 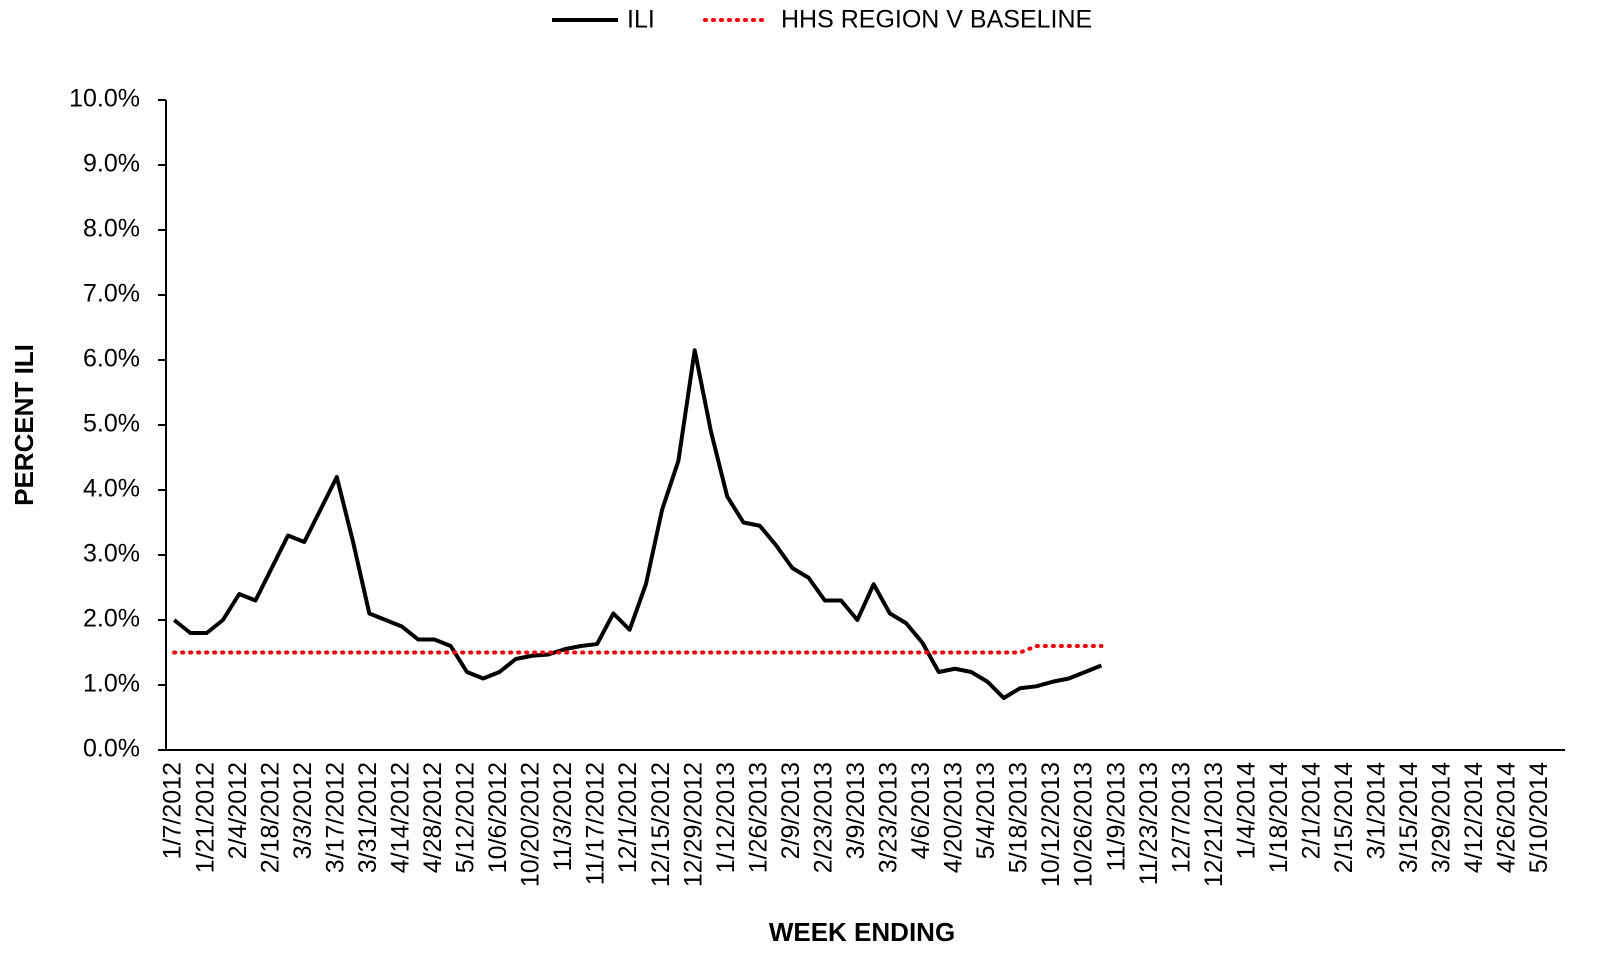 What do you see at coordinates (111, 294) in the screenshot?
I see `y-tick-label: 7.0%` at bounding box center [111, 294].